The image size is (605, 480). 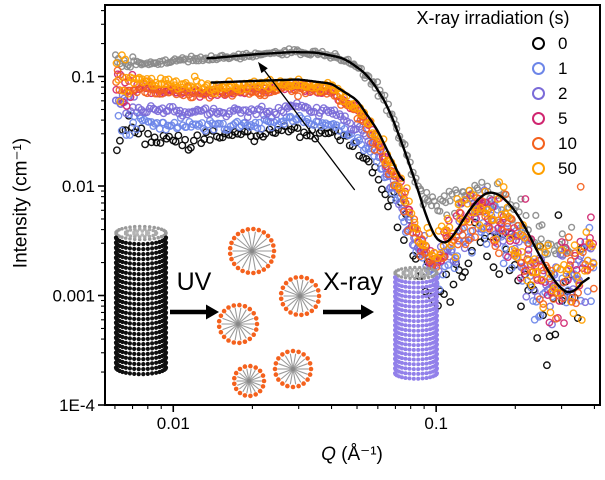 I want to click on legend-entry-5: 5, so click(x=493, y=118).